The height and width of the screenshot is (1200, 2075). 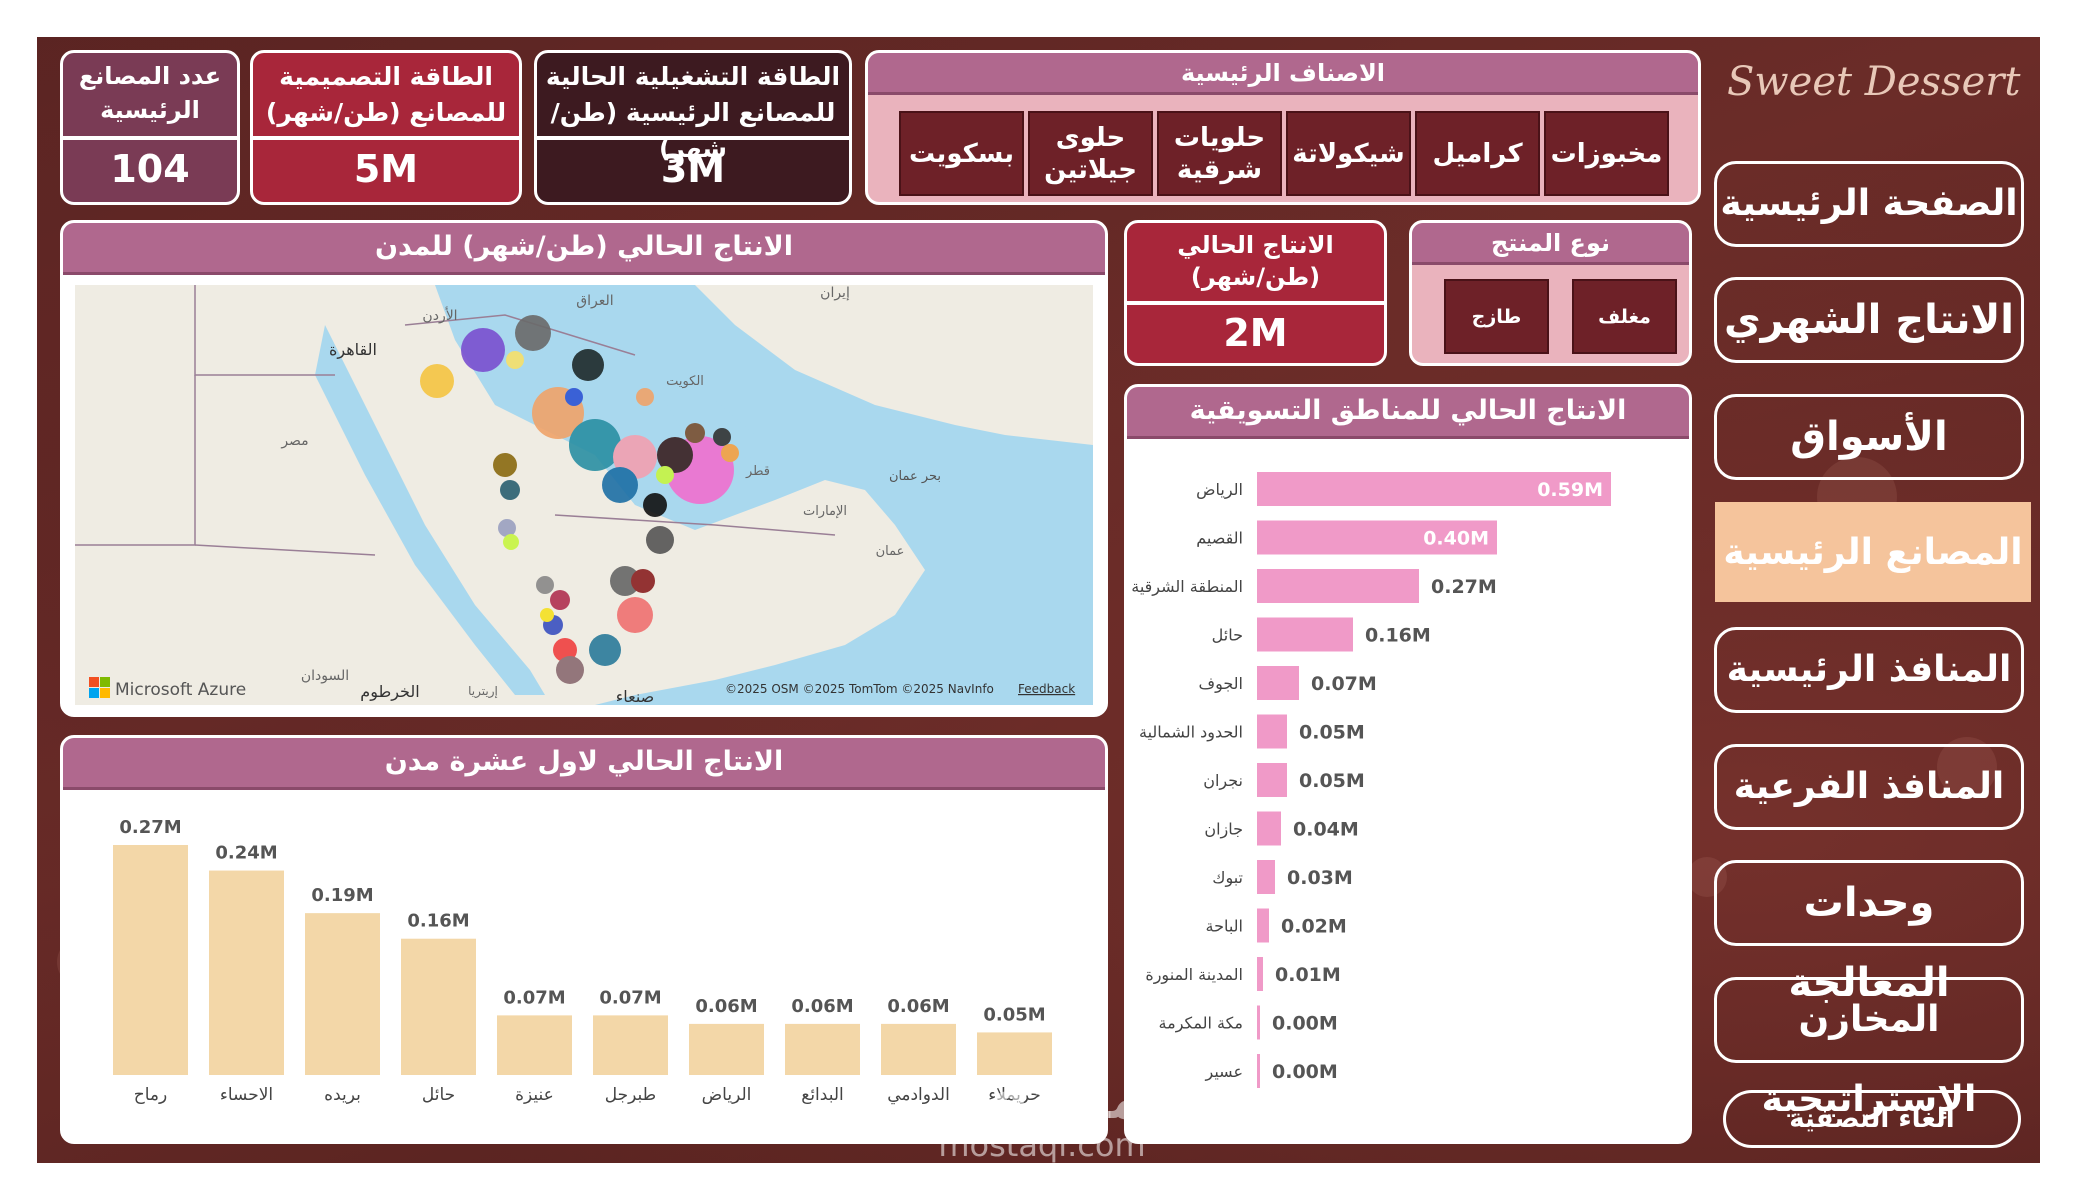 What do you see at coordinates (1869, 204) in the screenshot?
I see `nav-button-1: الصفحة الرئيسية` at bounding box center [1869, 204].